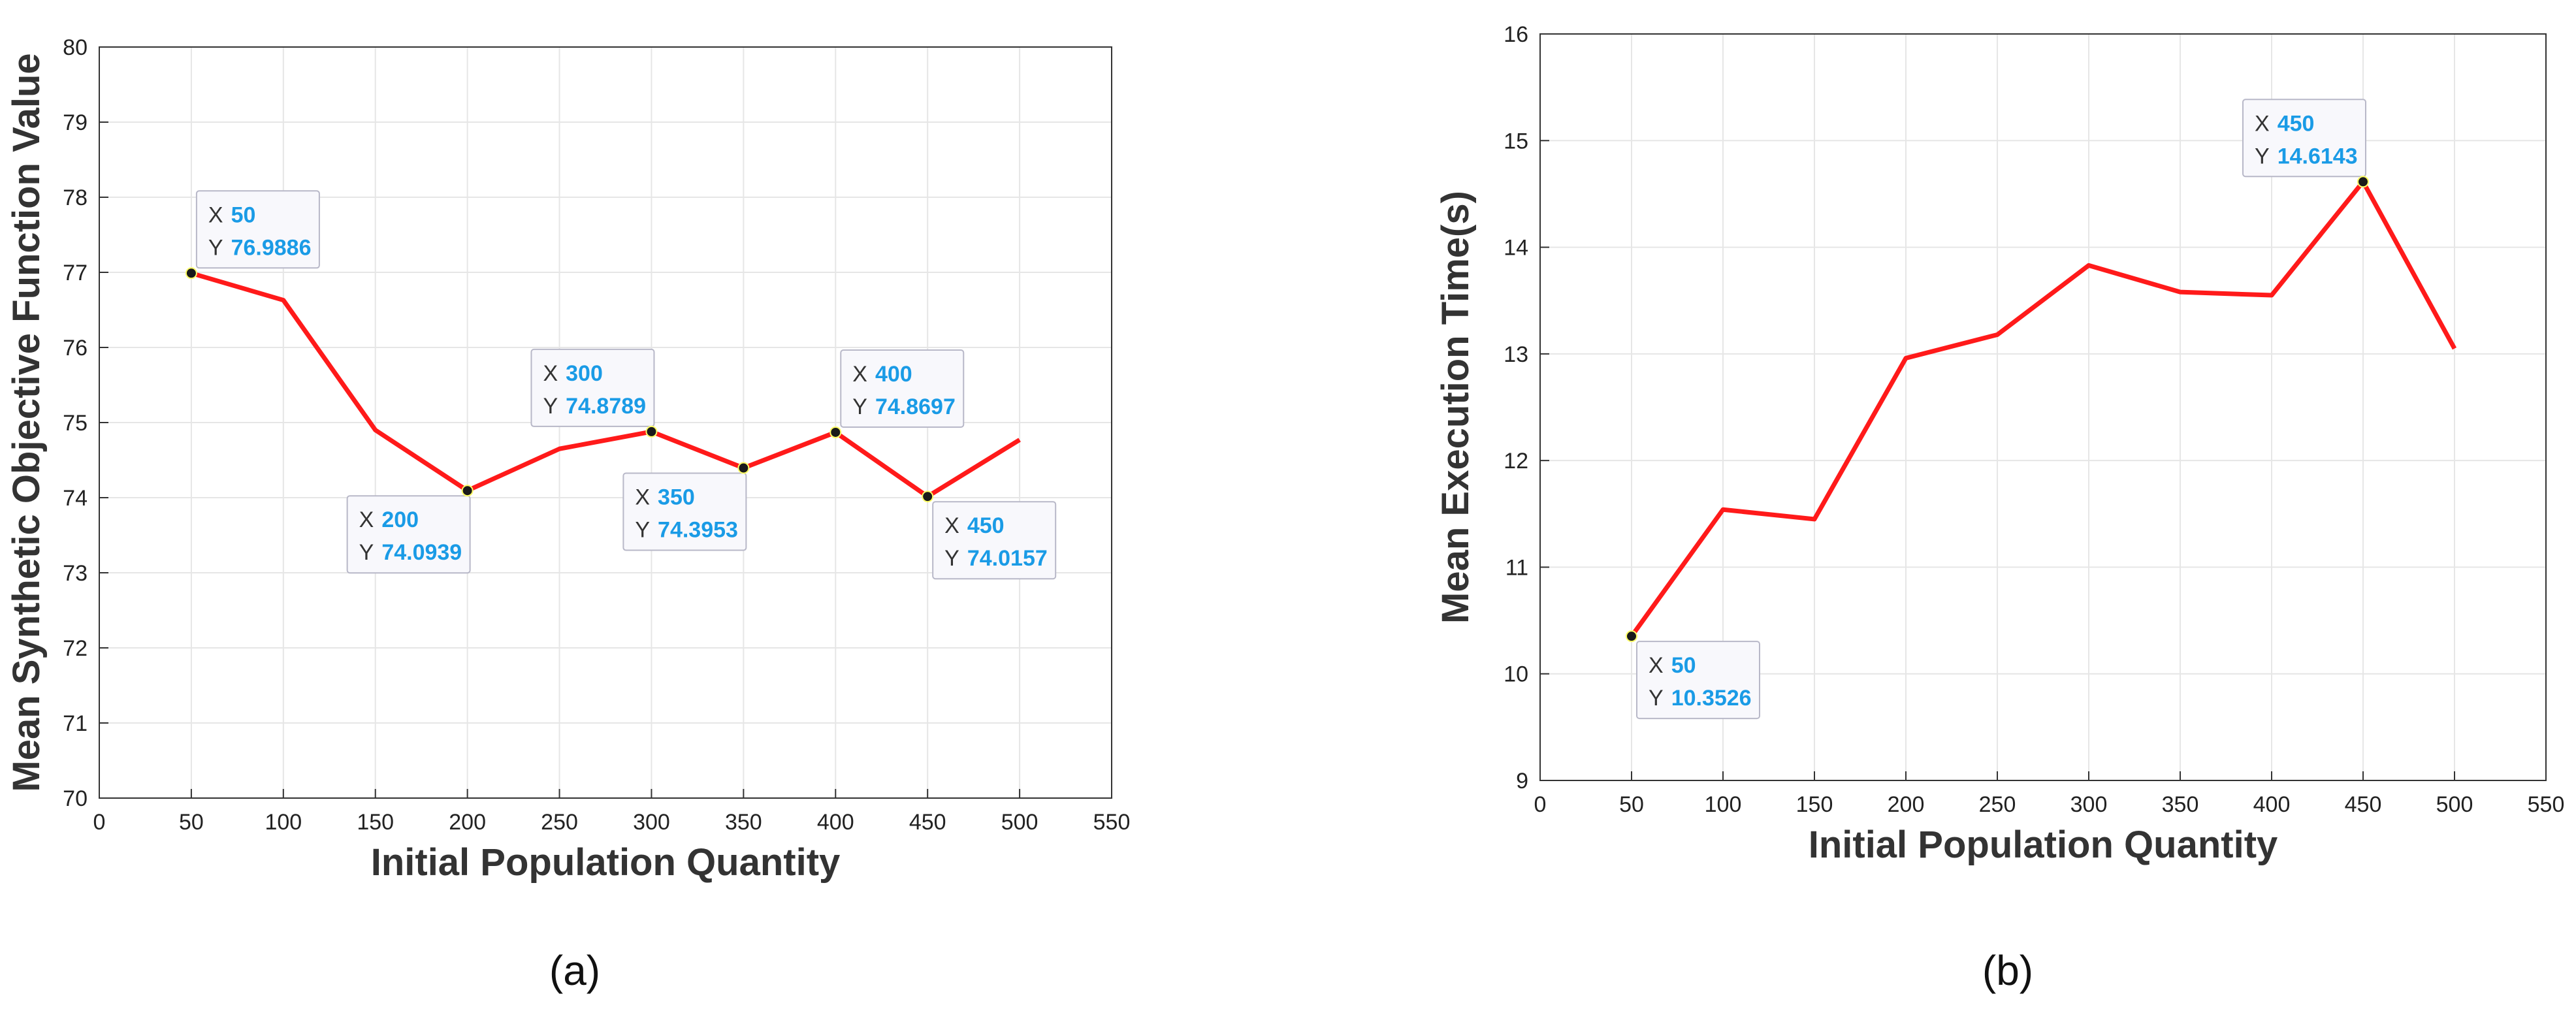 This screenshot has width=2576, height=1011. Describe the element at coordinates (1906, 805) in the screenshot. I see `x-tick-label: 200` at that location.